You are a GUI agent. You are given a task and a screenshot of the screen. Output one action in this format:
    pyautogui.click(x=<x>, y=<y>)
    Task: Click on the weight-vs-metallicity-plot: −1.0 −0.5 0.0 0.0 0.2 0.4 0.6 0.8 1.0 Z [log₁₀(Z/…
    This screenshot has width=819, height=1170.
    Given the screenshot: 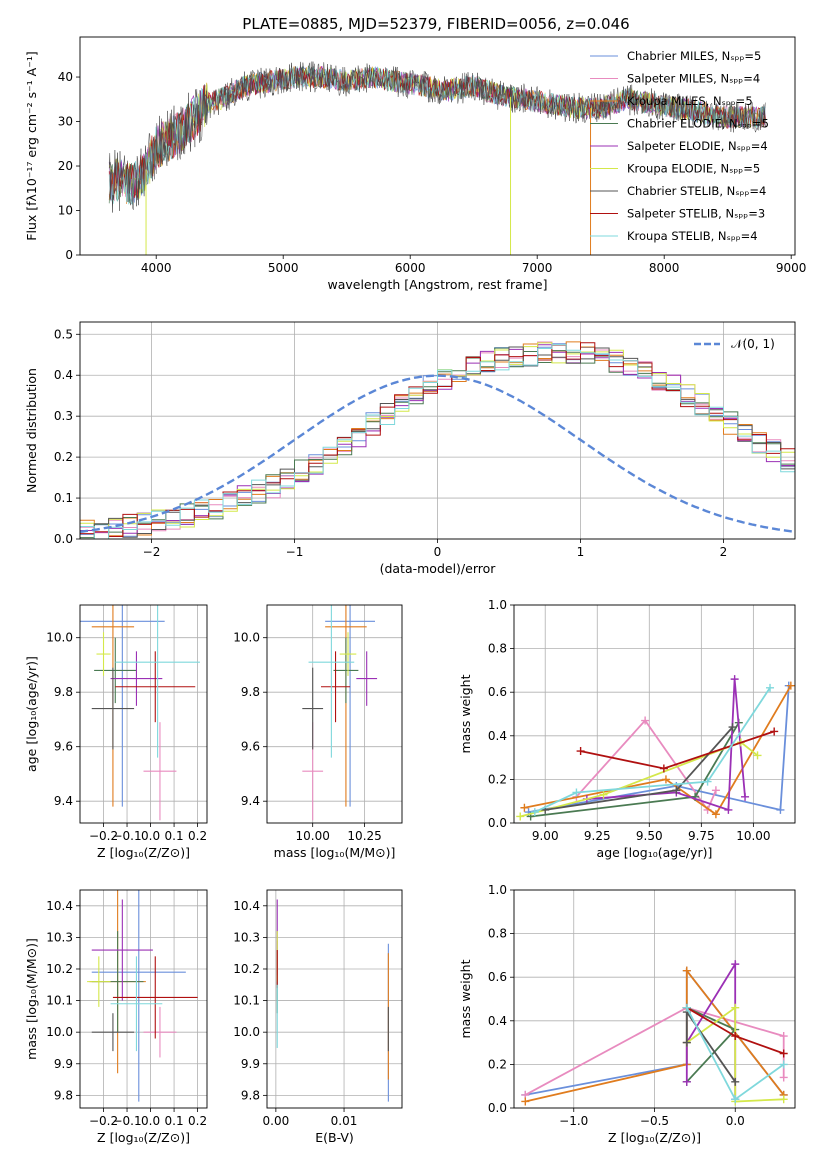 What is the action you would take?
    pyautogui.click(x=627, y=1014)
    